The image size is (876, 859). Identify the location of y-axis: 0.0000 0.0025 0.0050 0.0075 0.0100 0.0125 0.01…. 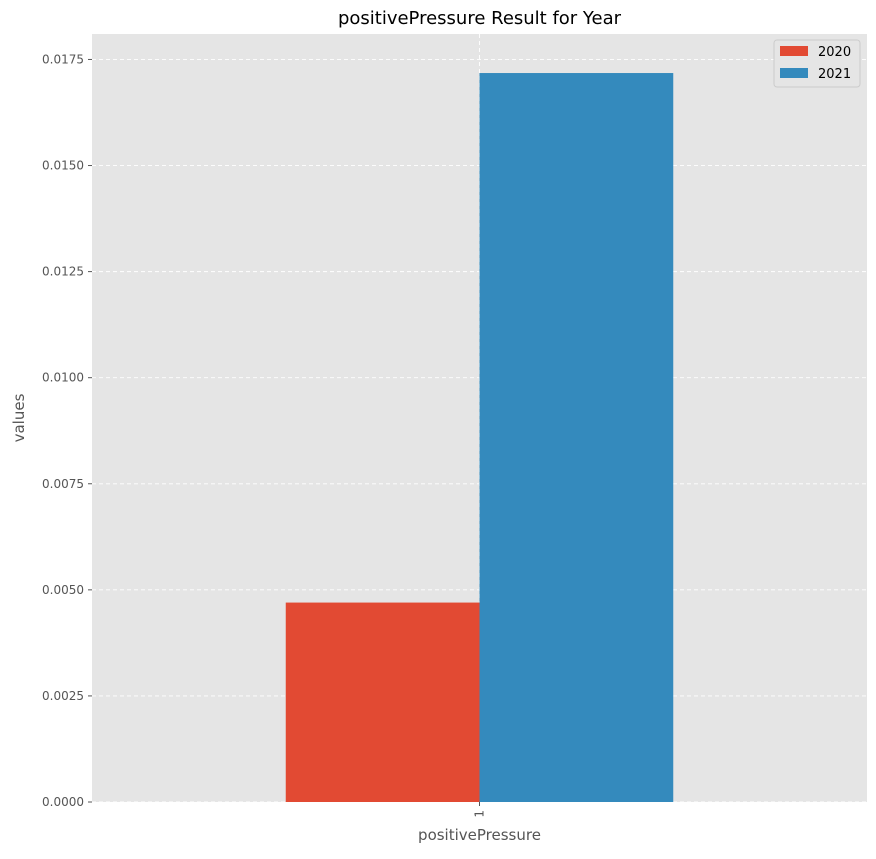
(67, 430).